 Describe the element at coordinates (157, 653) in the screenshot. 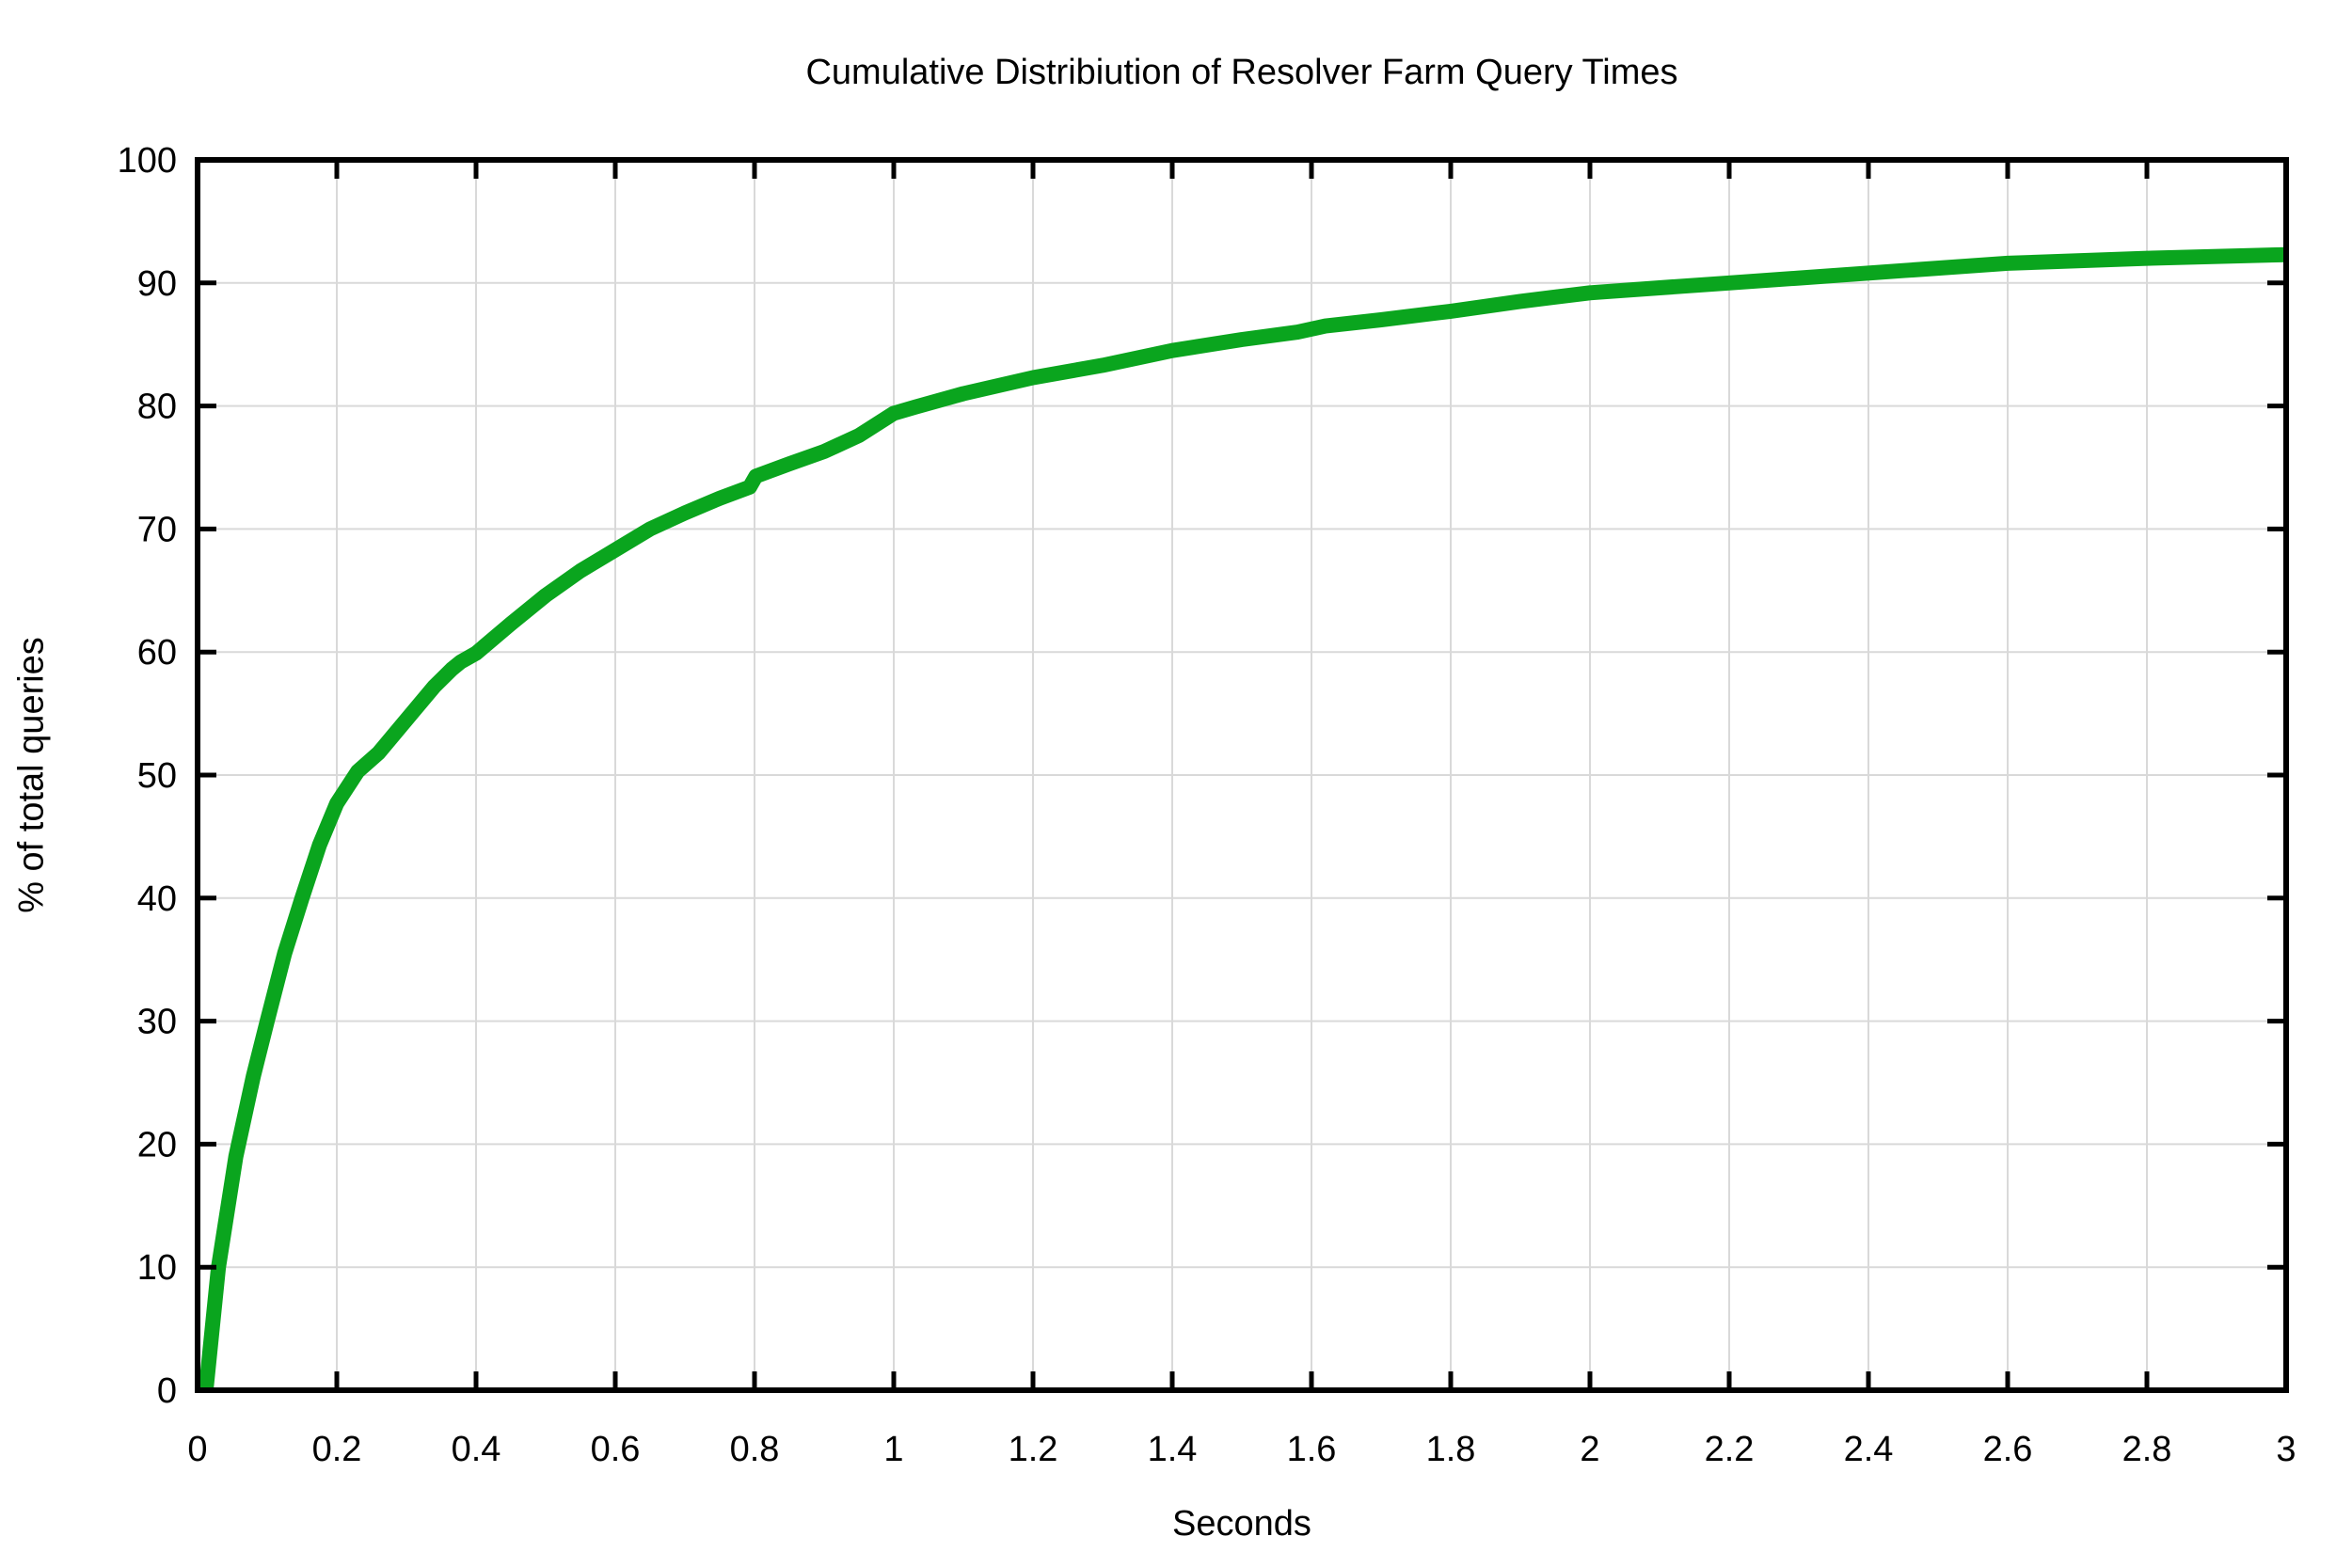

I see `y-tick-label: 60` at that location.